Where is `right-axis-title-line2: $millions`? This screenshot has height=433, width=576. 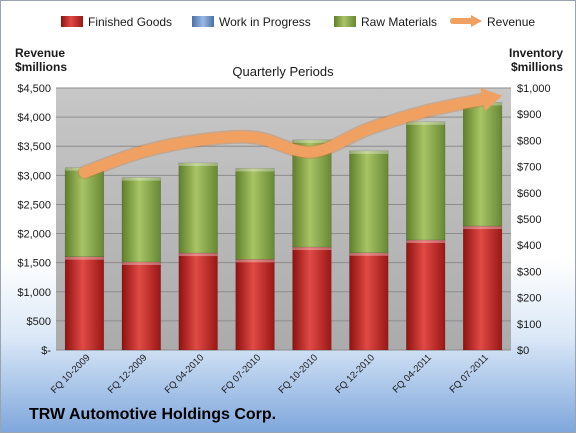
right-axis-title-line2: $millions is located at coordinates (537, 67).